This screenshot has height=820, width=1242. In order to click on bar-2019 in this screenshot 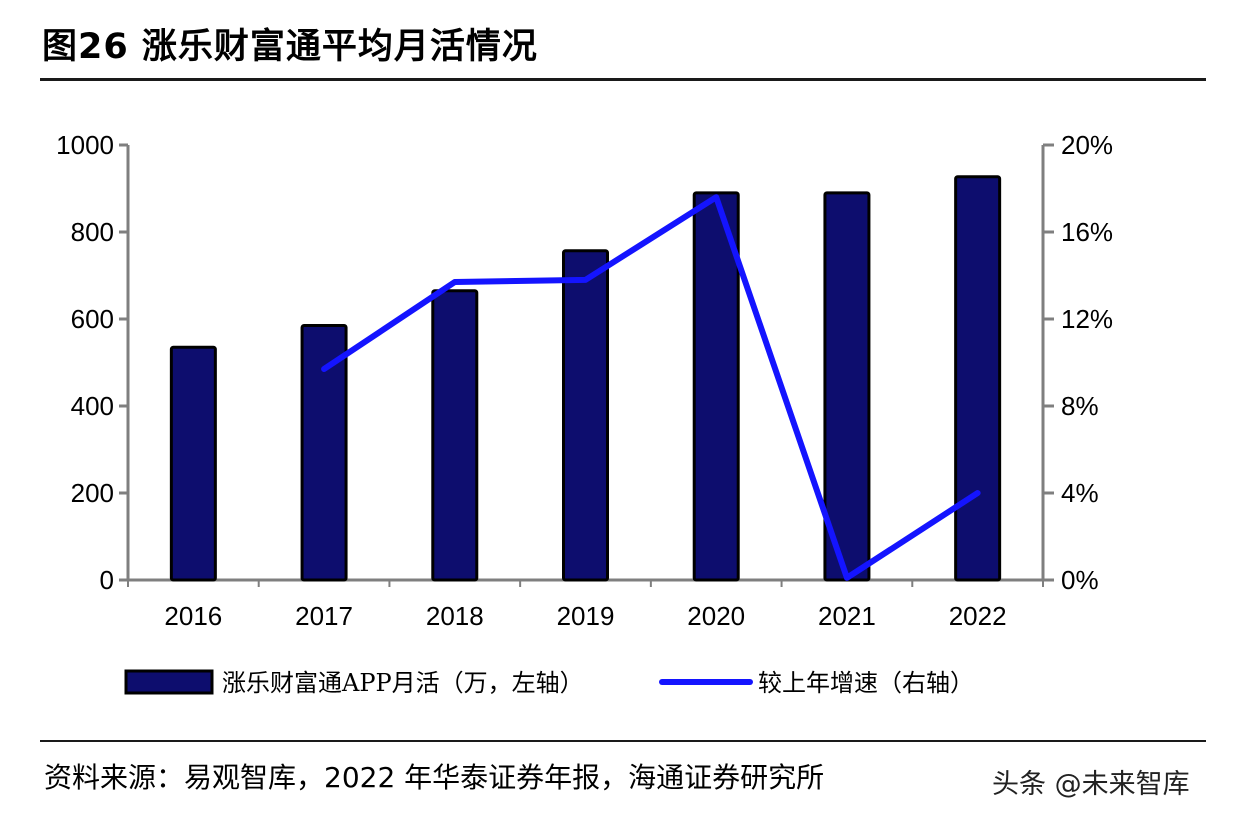, I will do `click(585, 415)`.